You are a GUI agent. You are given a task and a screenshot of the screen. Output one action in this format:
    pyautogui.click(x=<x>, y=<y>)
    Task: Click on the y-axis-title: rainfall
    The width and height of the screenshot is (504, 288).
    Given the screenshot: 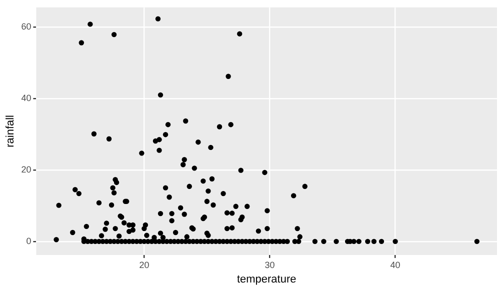 What is the action you would take?
    pyautogui.click(x=10, y=131)
    